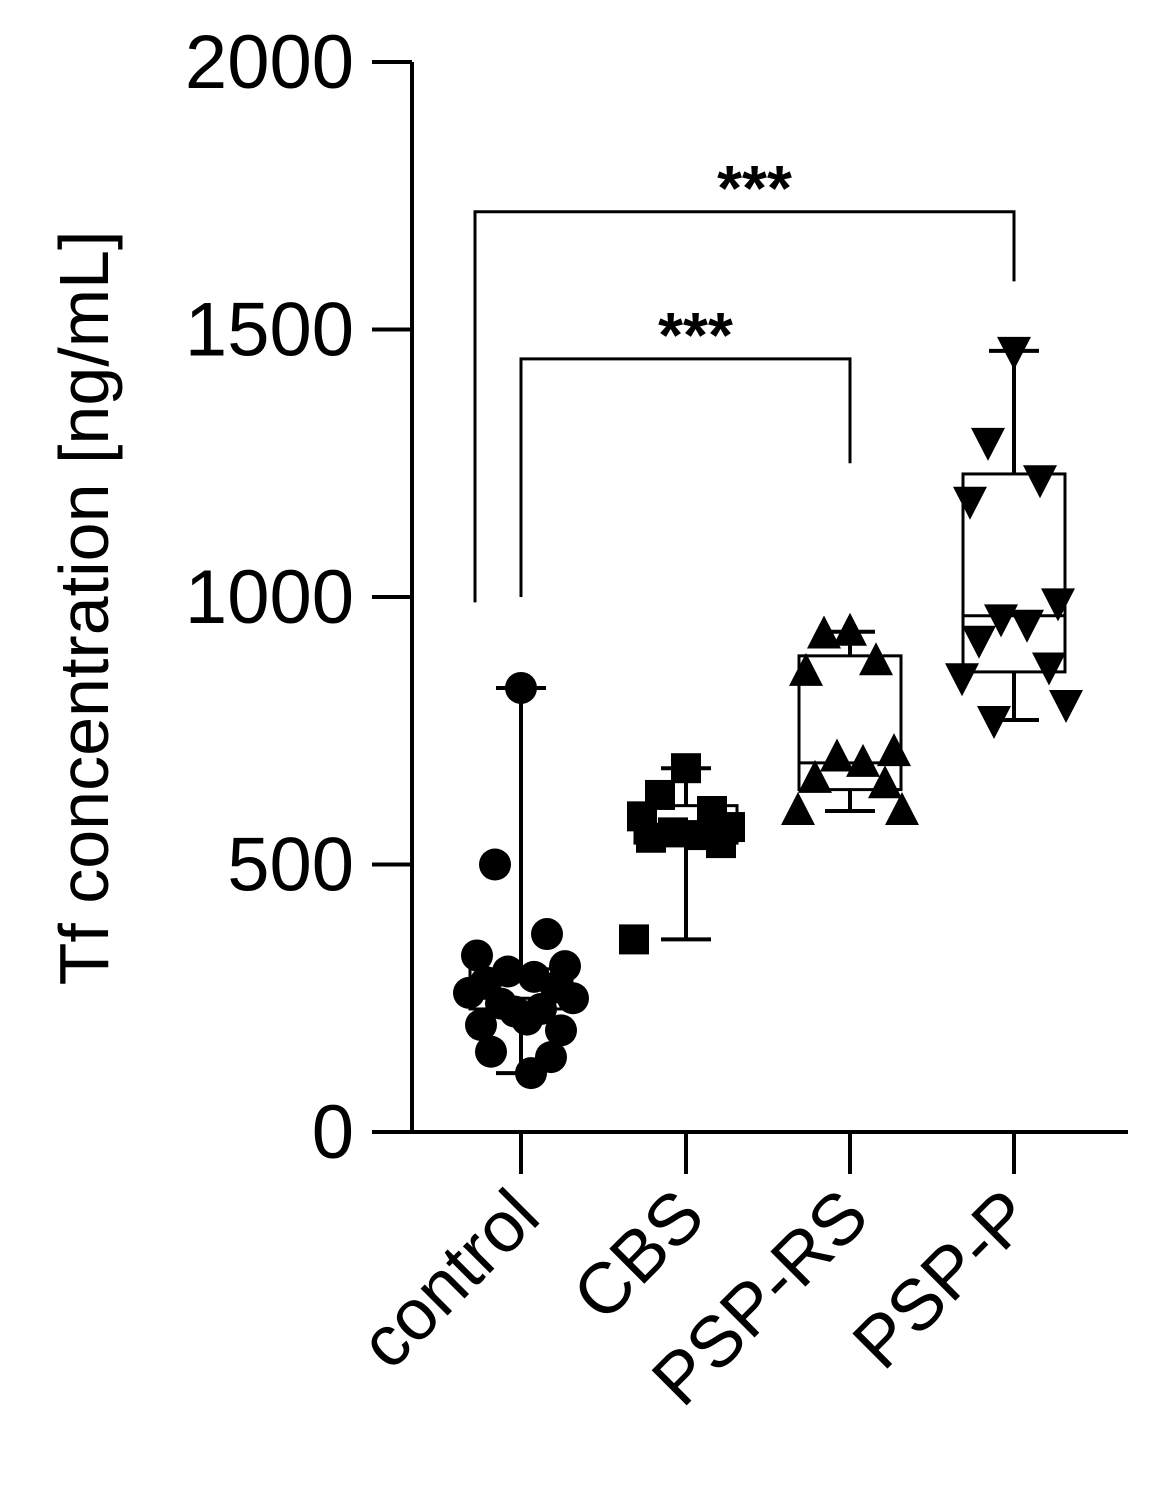 This screenshot has width=1164, height=1510. What do you see at coordinates (84, 608) in the screenshot?
I see `y-axis-label: Tf concentration [ng/mL]` at bounding box center [84, 608].